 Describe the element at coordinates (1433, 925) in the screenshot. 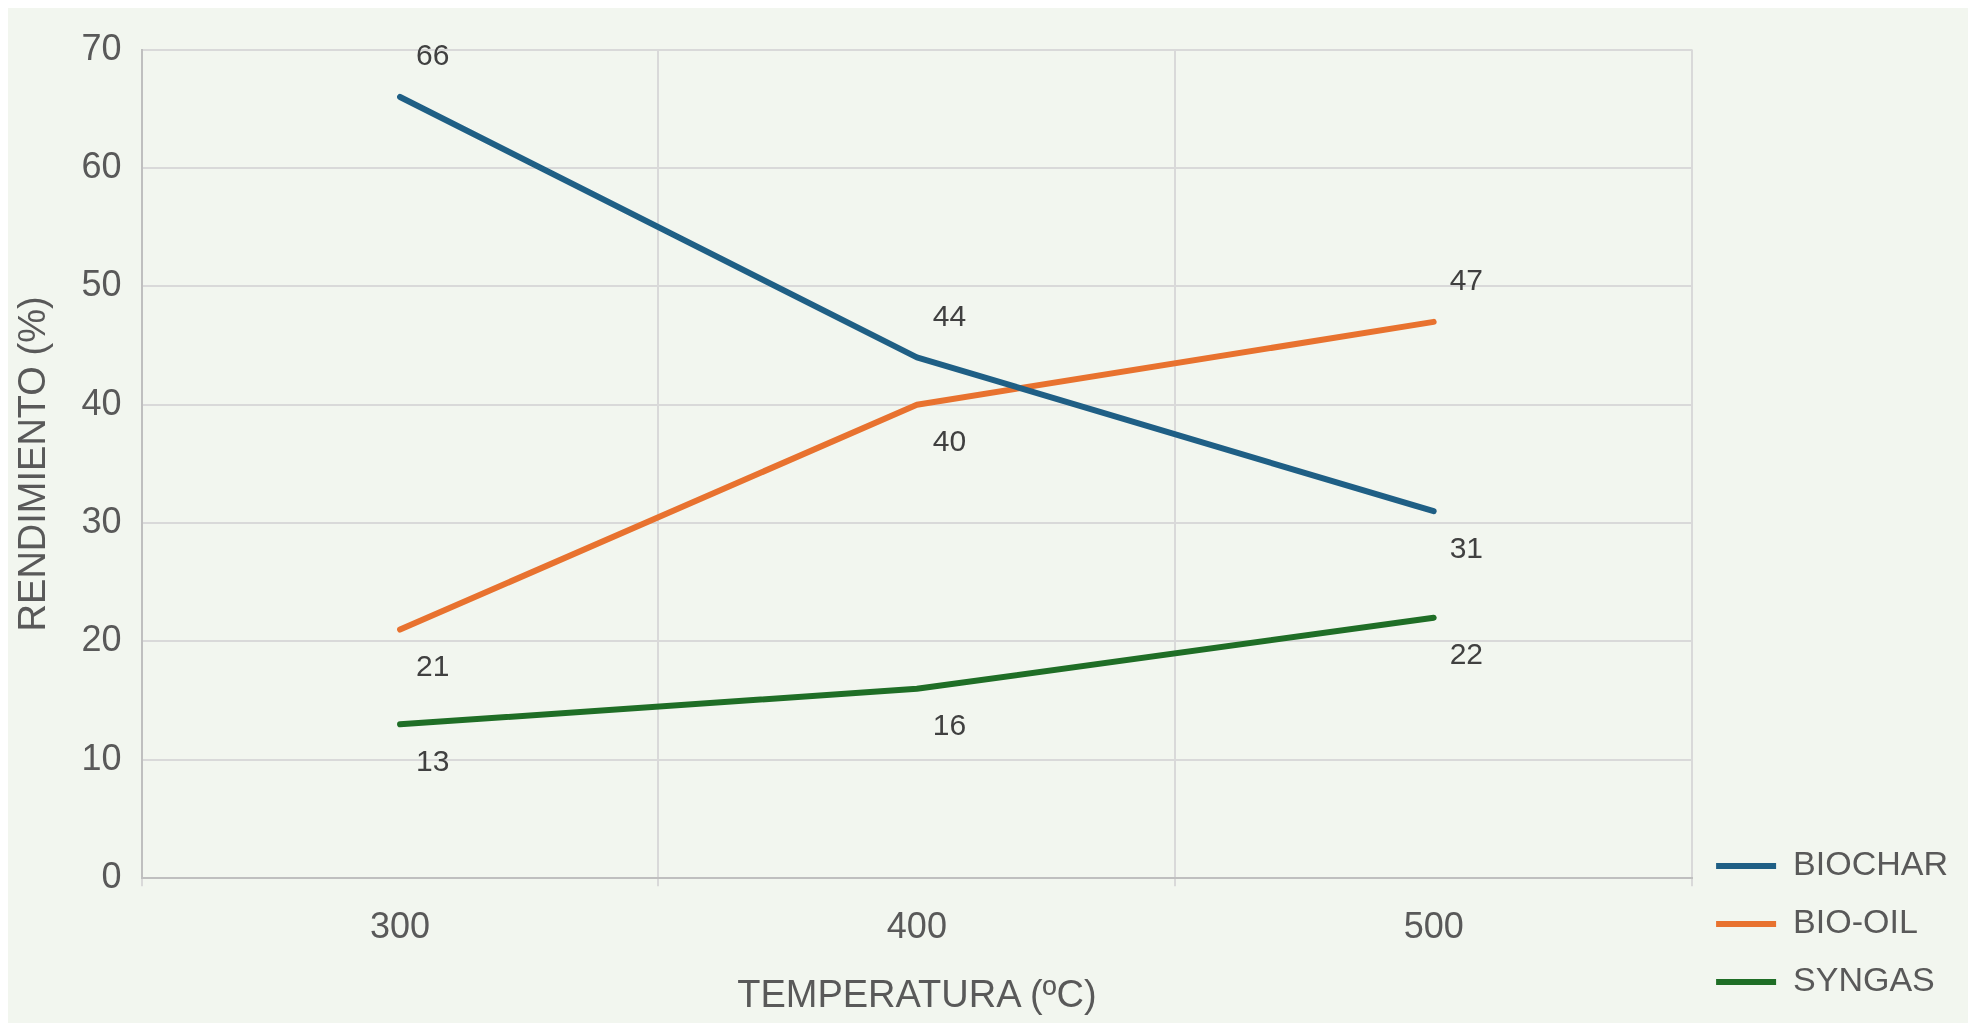

I see `x-tick-label: 500` at that location.